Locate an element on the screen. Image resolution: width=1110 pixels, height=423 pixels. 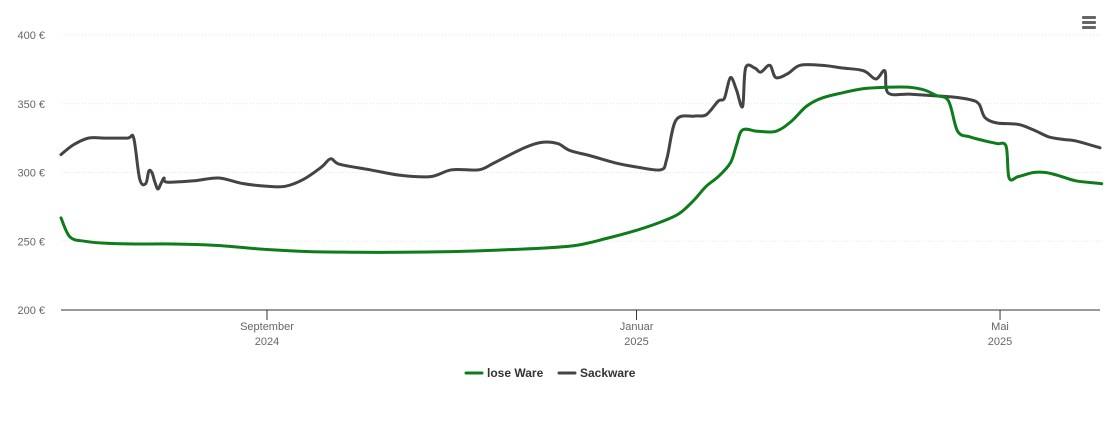
x-tick-label: September is located at coordinates (267, 327).